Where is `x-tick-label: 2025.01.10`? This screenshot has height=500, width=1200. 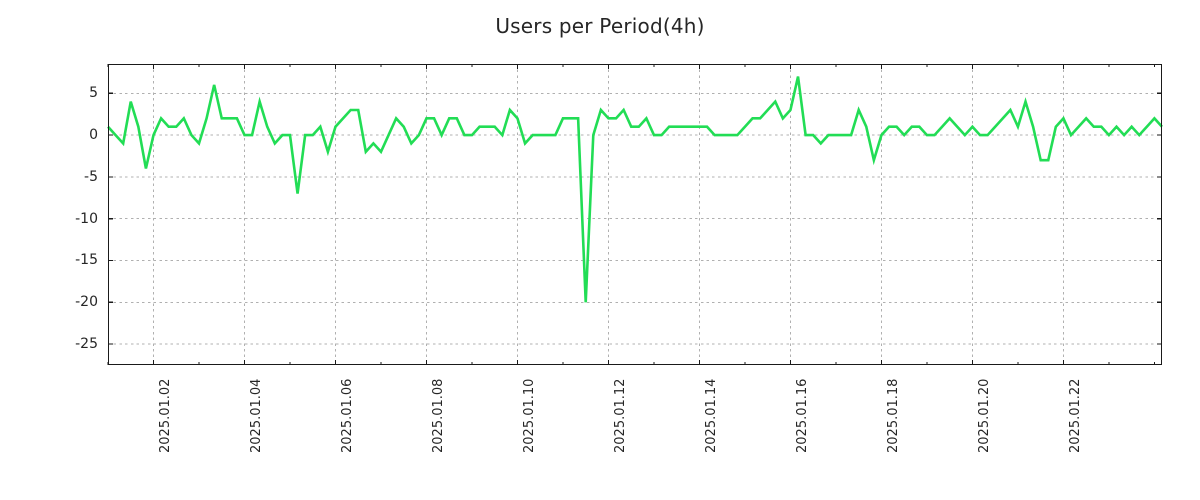 x-tick-label: 2025.01.10 is located at coordinates (530, 415).